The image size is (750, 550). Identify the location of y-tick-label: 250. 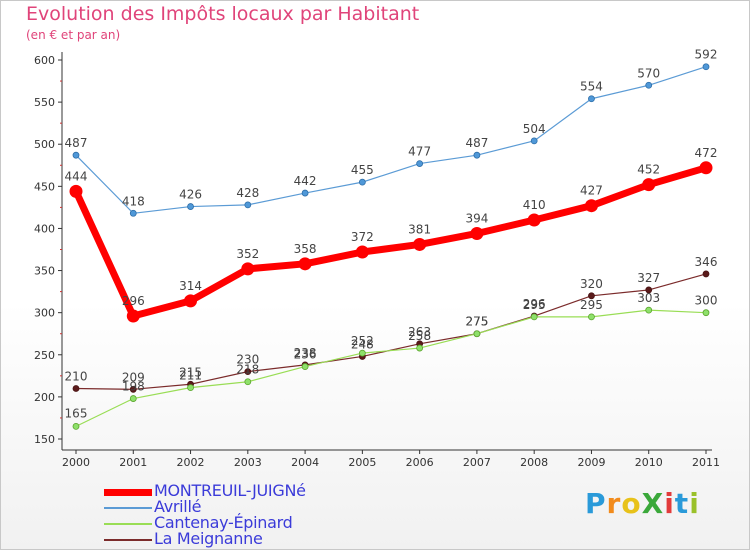
(44, 355).